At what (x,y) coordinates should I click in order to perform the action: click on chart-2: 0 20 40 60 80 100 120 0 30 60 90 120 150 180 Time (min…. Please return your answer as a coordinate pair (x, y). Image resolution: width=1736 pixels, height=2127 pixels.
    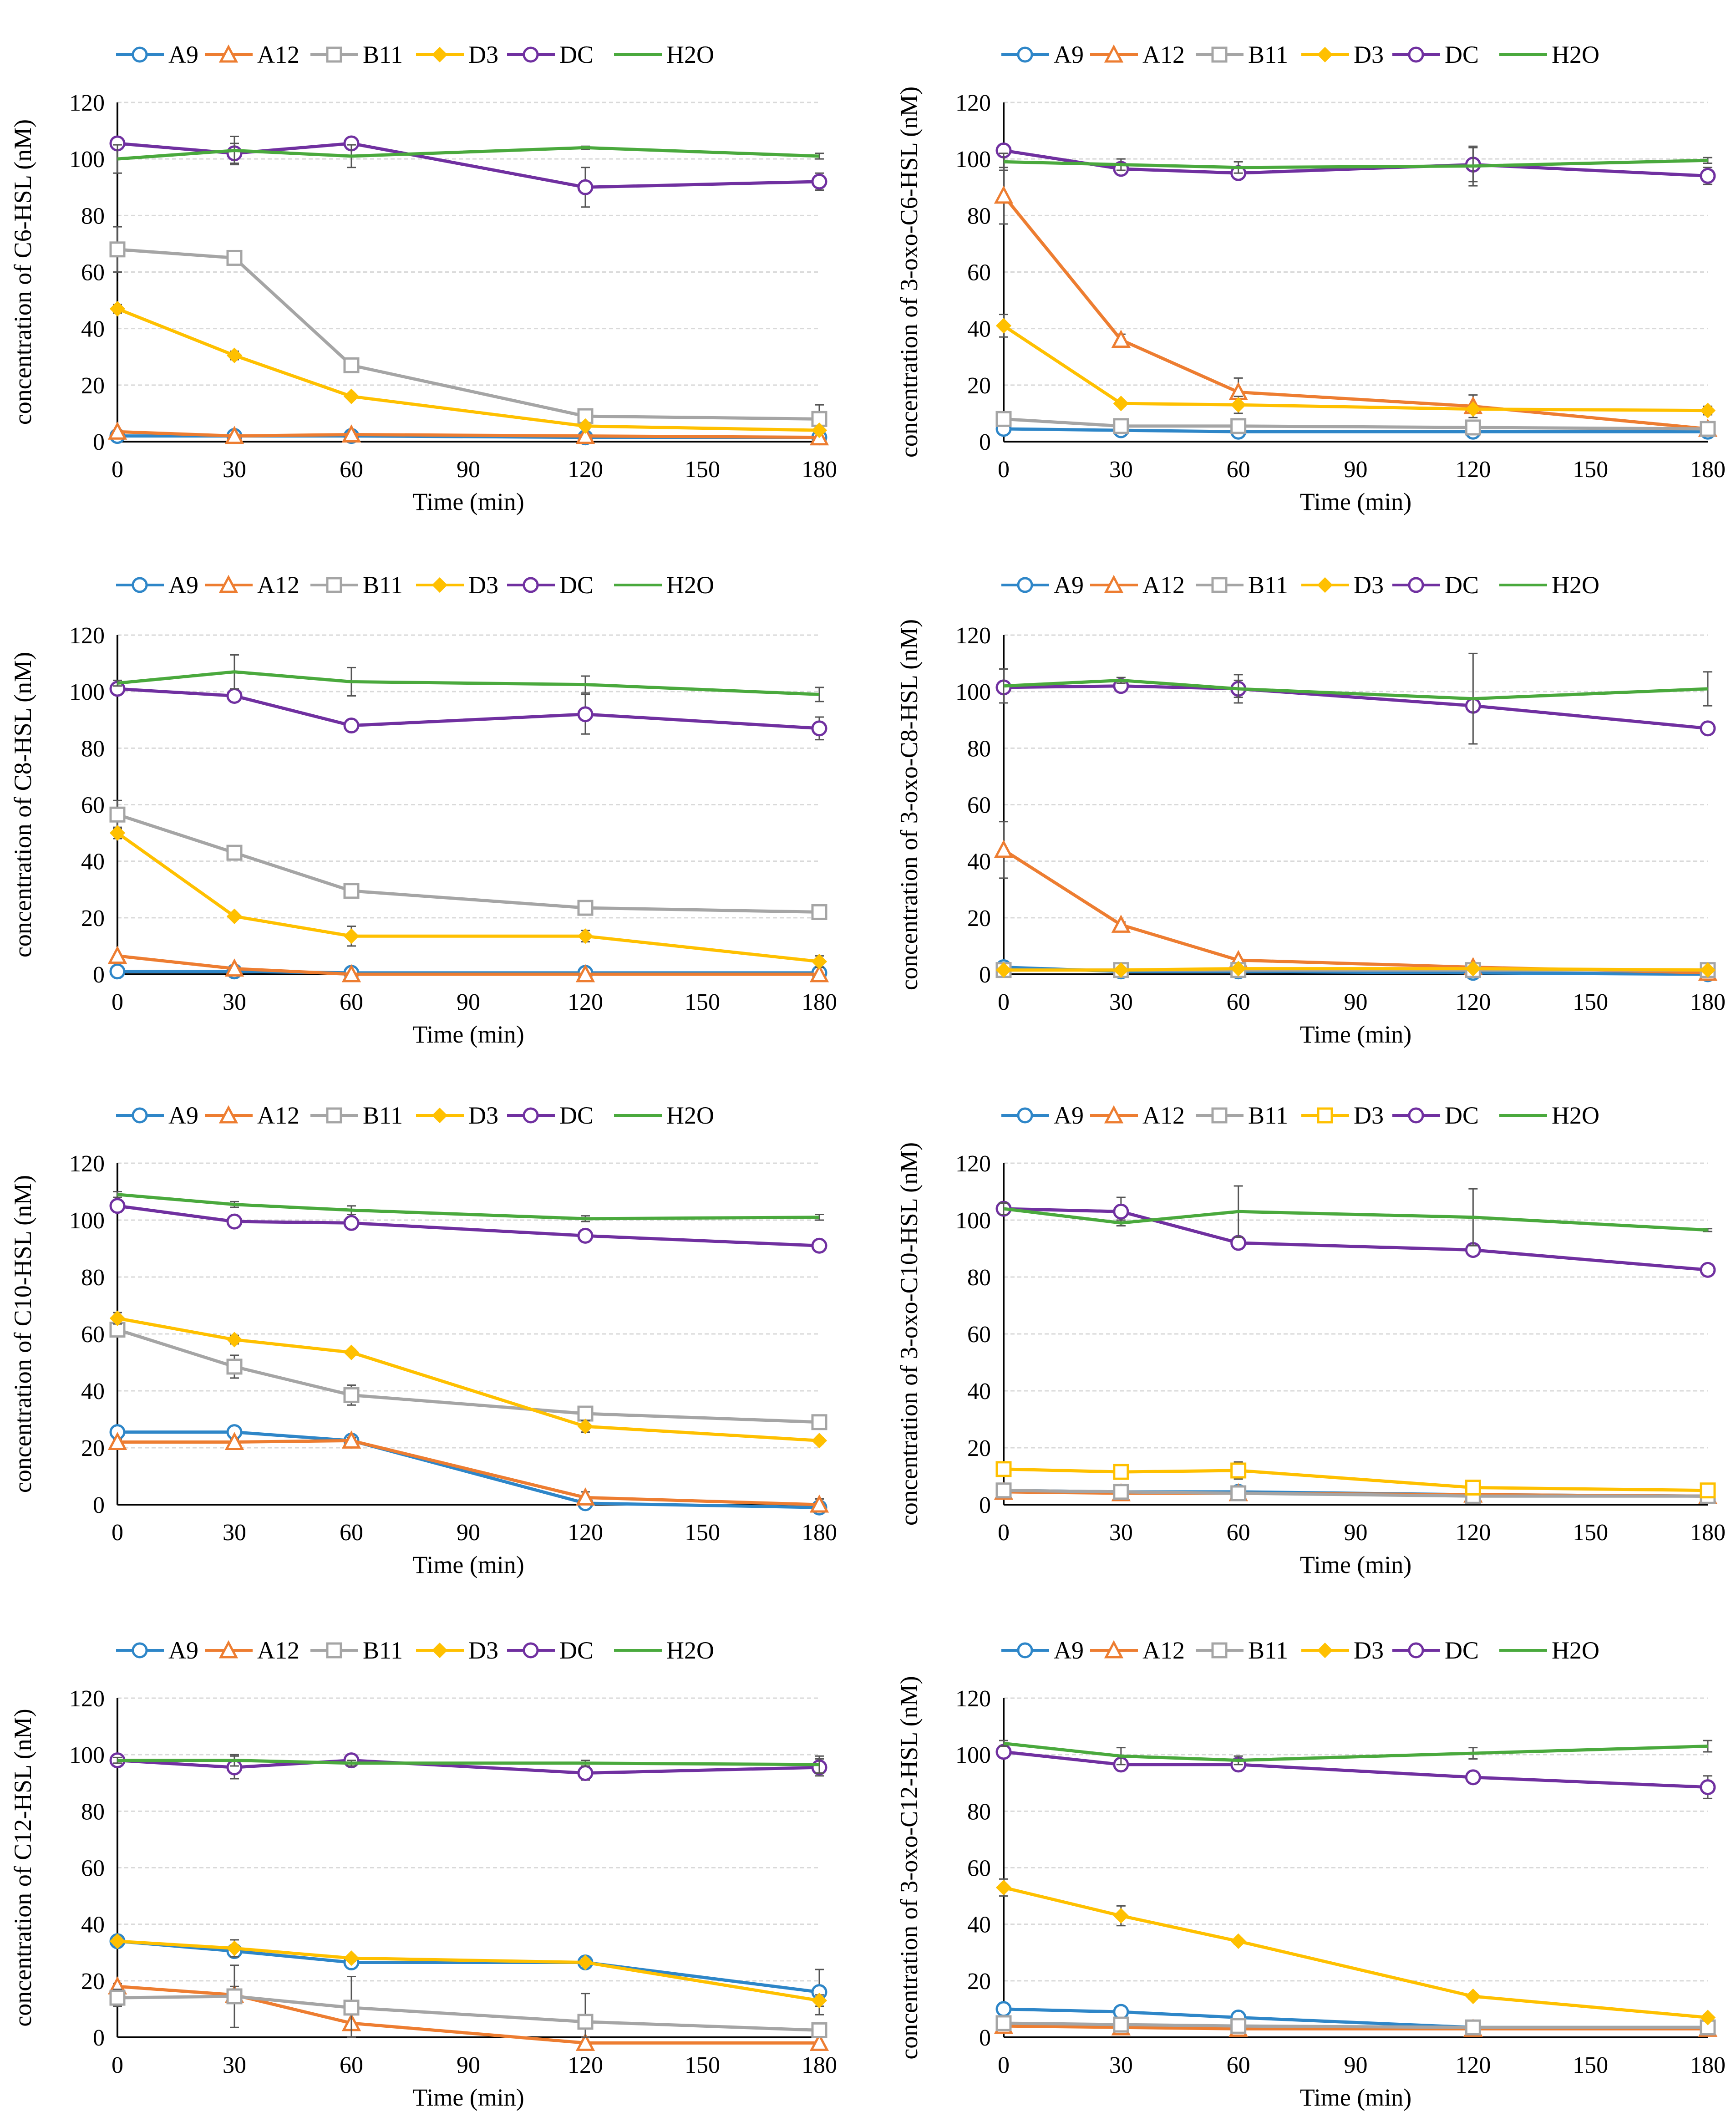
    Looking at the image, I should click on (1311, 278).